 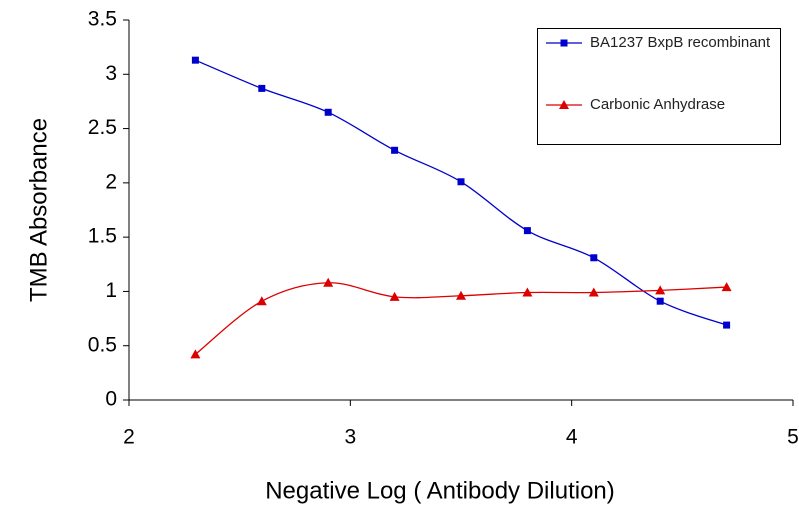 I want to click on y-axis-label: TMB Absorbance, so click(x=38, y=210).